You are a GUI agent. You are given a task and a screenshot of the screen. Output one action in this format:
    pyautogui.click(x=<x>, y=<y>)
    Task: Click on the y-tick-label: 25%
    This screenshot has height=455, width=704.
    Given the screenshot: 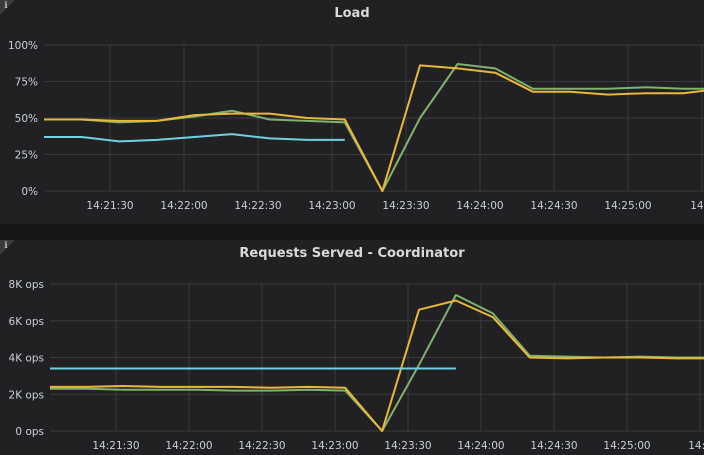 What is the action you would take?
    pyautogui.click(x=26, y=156)
    